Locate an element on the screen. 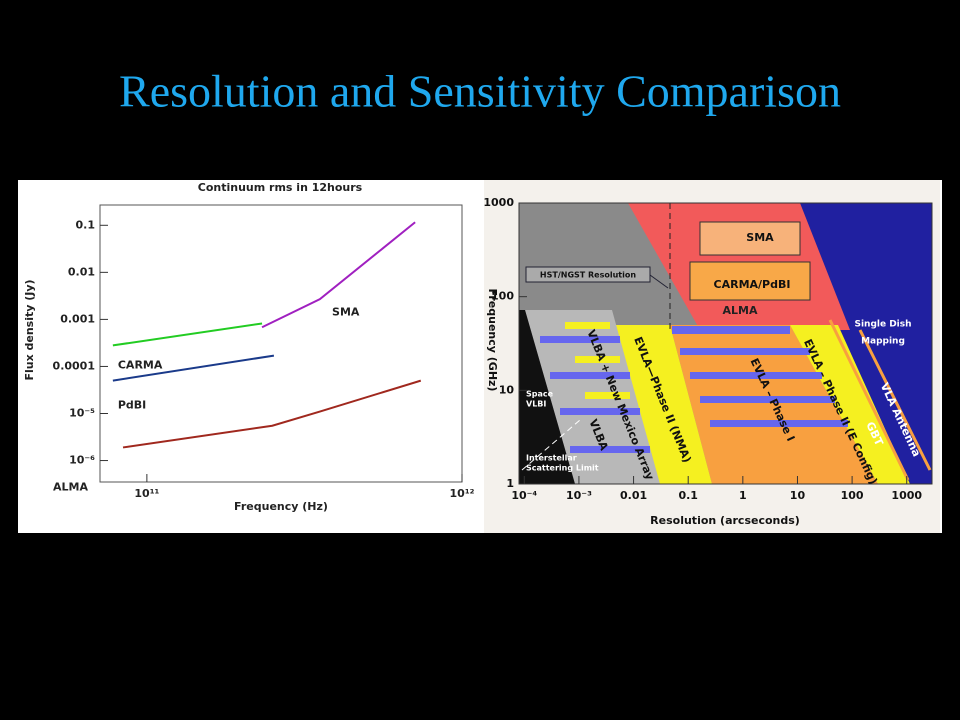 The height and width of the screenshot is (720, 960). series-label: SMA is located at coordinates (346, 311).